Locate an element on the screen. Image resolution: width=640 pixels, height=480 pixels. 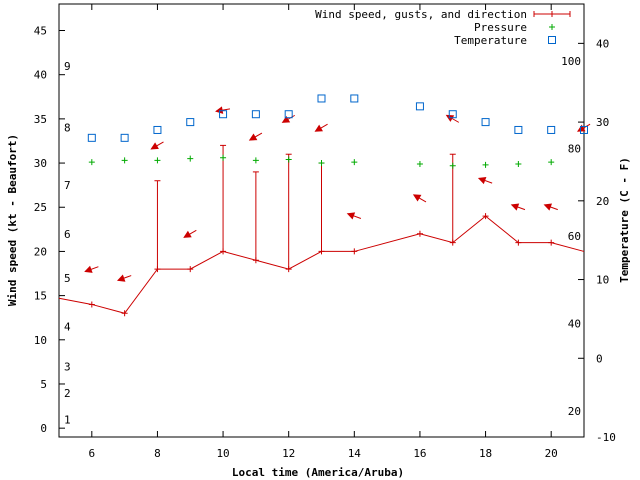
beaufort-label: 7 is located at coordinates (67, 185).